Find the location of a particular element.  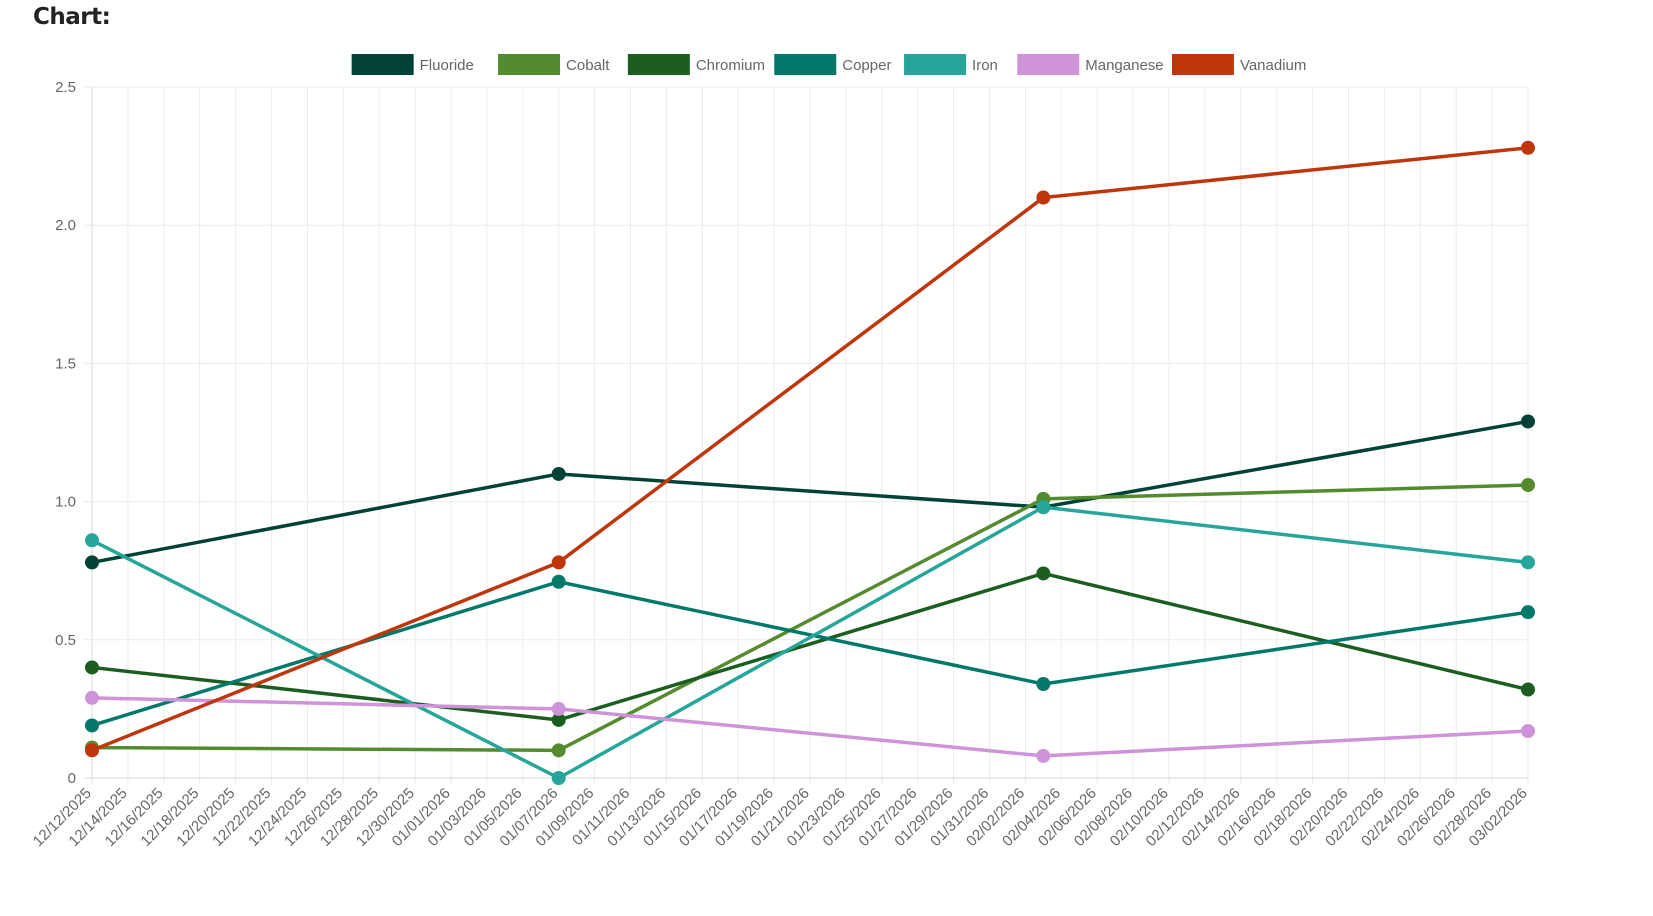

y-tick-label: 1.5 is located at coordinates (65, 363).